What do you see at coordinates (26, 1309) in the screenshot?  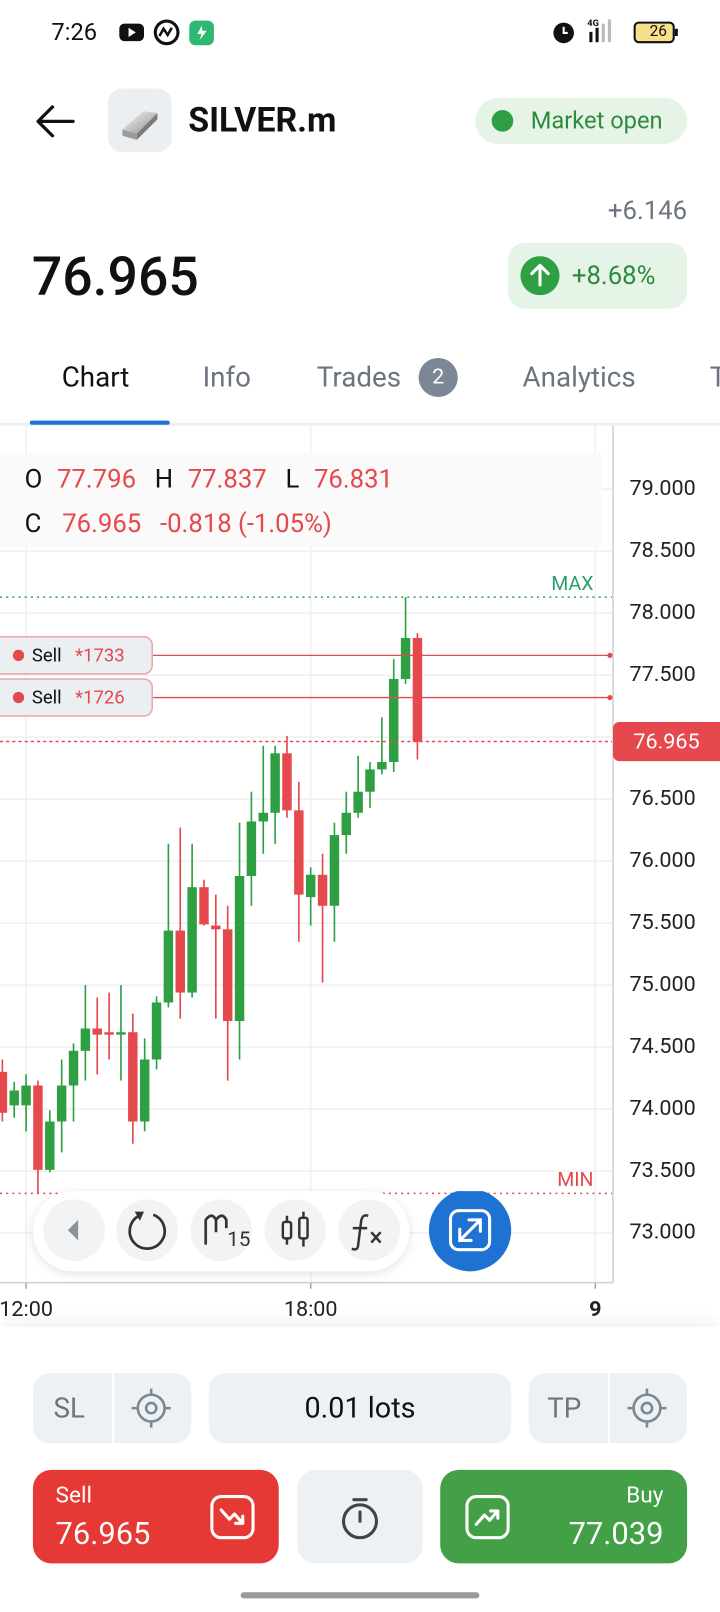 I see `x-tick-label: 12:00` at bounding box center [26, 1309].